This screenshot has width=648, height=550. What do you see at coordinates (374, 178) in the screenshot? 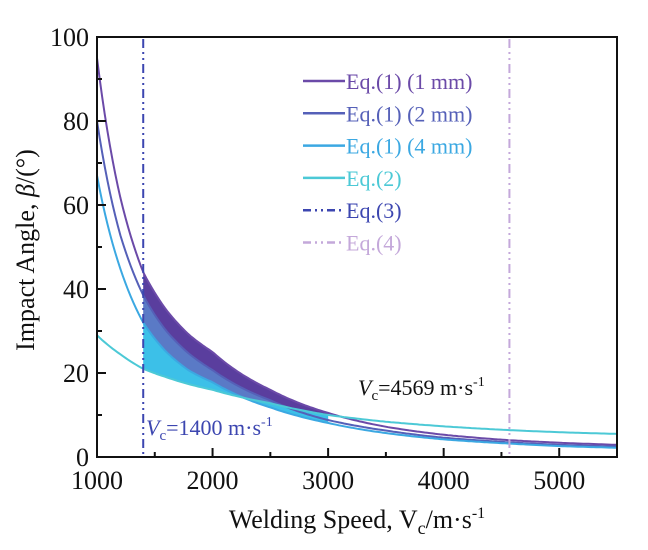
I see `legend-label: Eq.(2)` at bounding box center [374, 178].